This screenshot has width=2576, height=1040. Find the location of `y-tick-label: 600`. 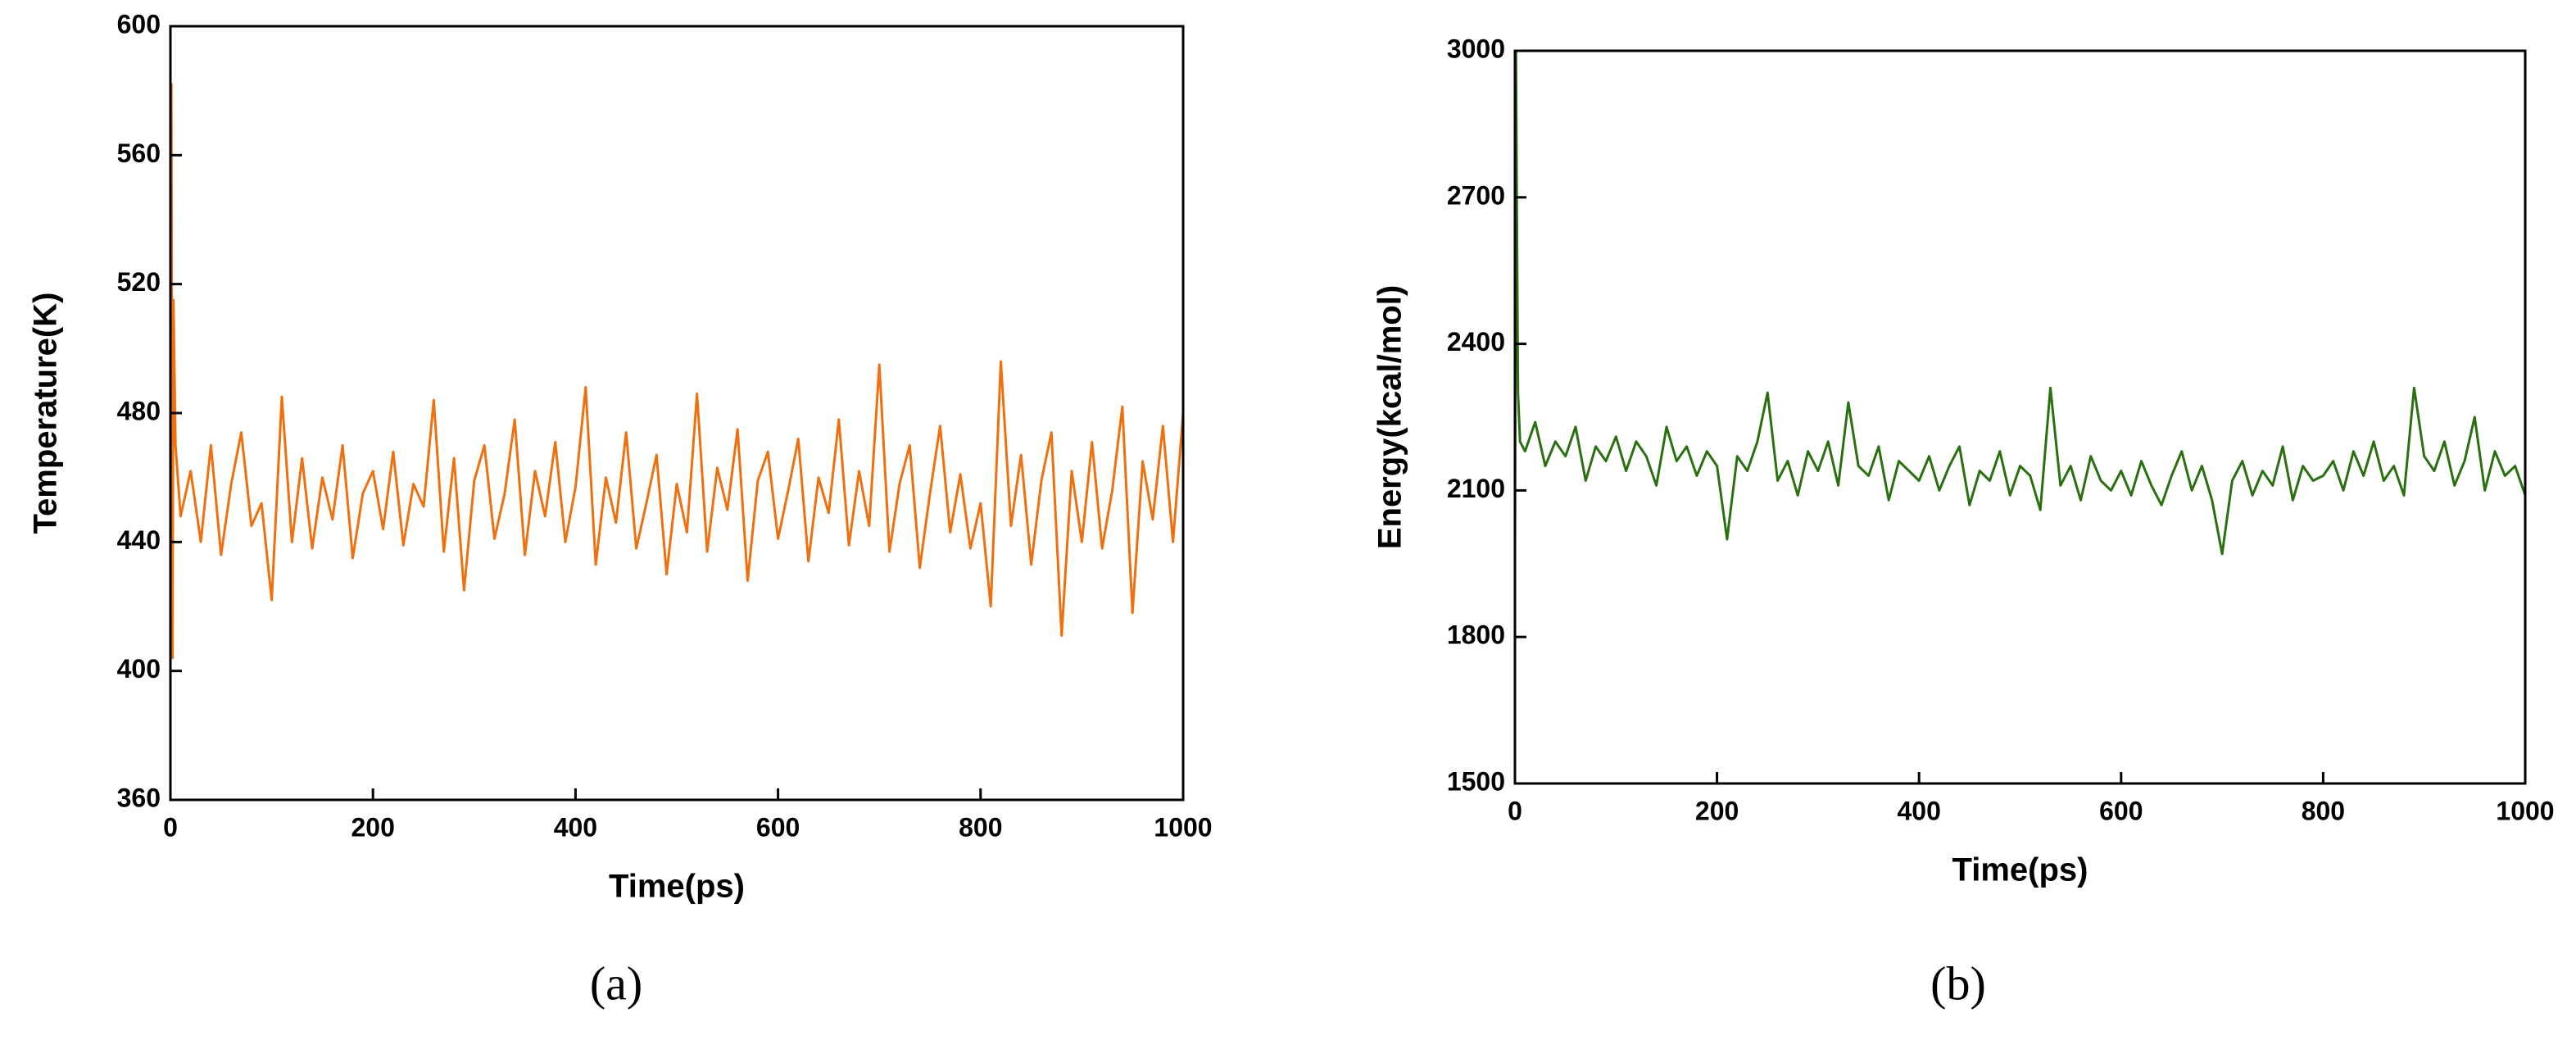

y-tick-label: 600 is located at coordinates (139, 24).